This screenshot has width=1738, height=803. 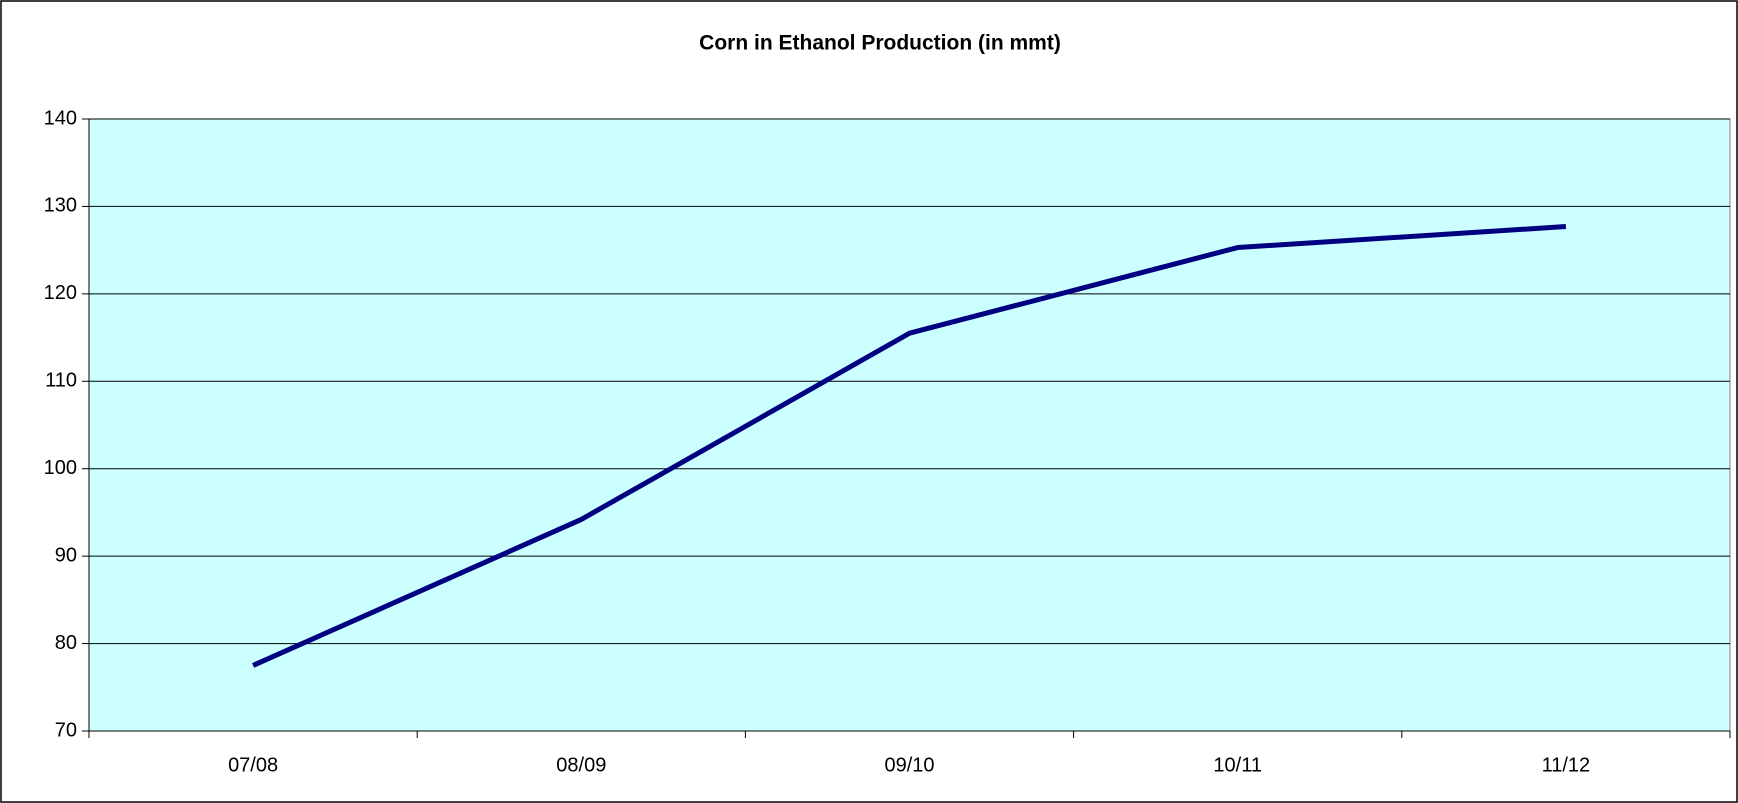 What do you see at coordinates (60, 293) in the screenshot?
I see `y-tick-label: 120` at bounding box center [60, 293].